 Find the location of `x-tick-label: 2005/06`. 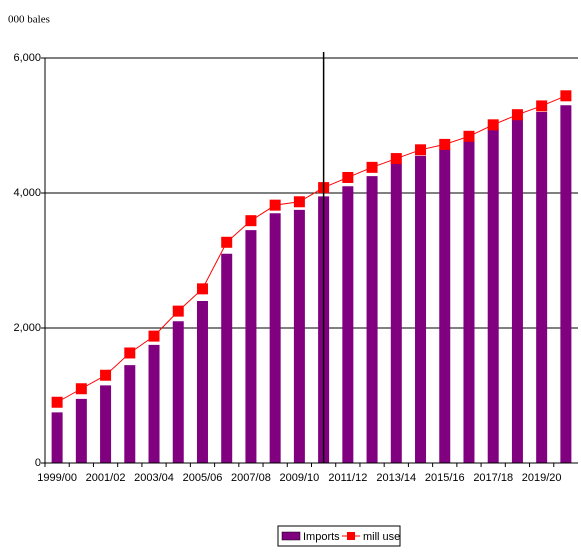

x-tick-label: 2005/06 is located at coordinates (203, 478).